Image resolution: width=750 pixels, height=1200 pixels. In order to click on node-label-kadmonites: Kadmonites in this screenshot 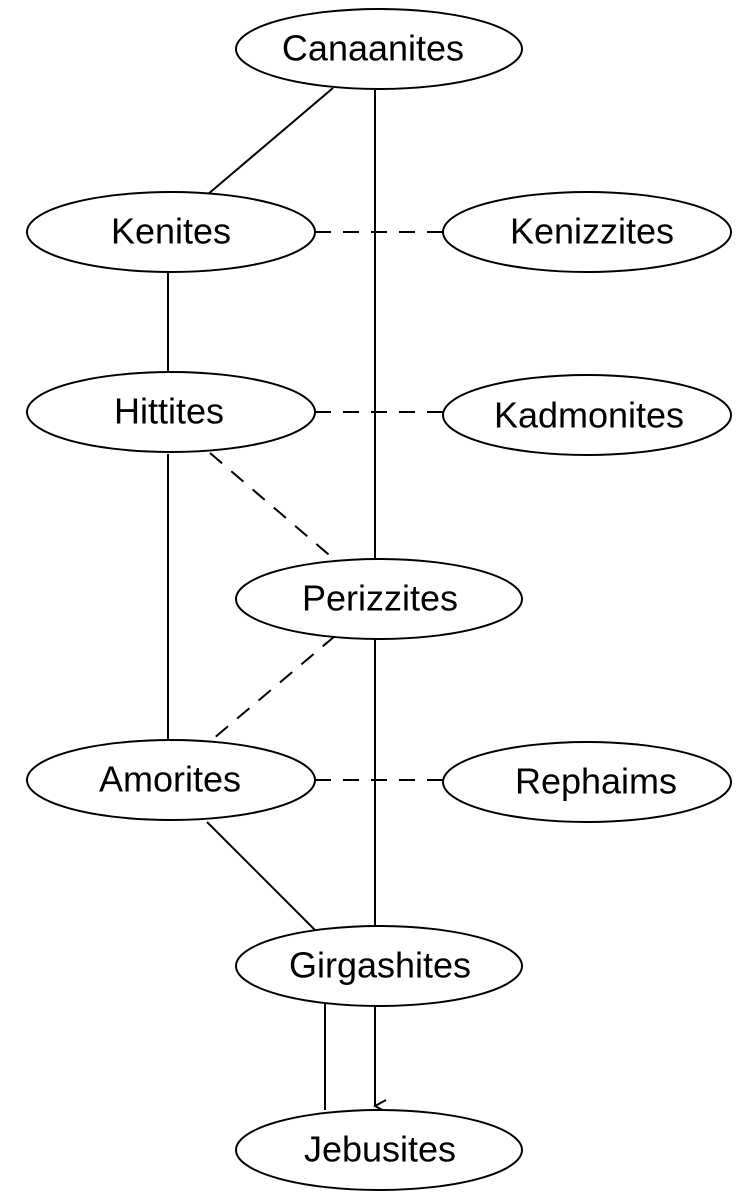, I will do `click(589, 415)`.